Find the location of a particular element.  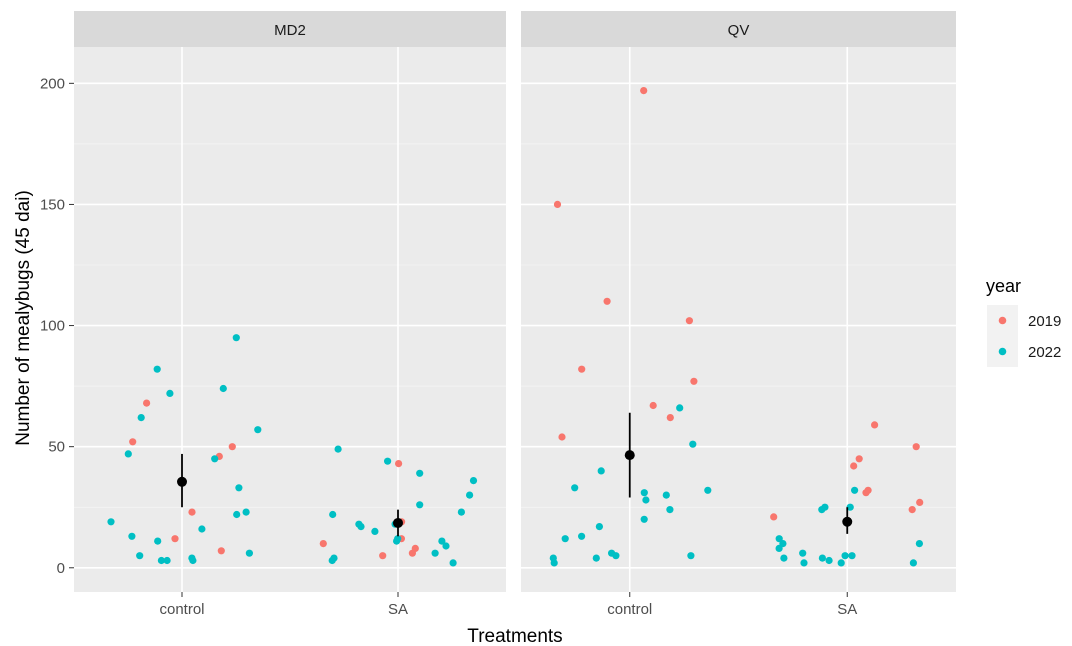

x-axis-title: Treatments is located at coordinates (514, 636).